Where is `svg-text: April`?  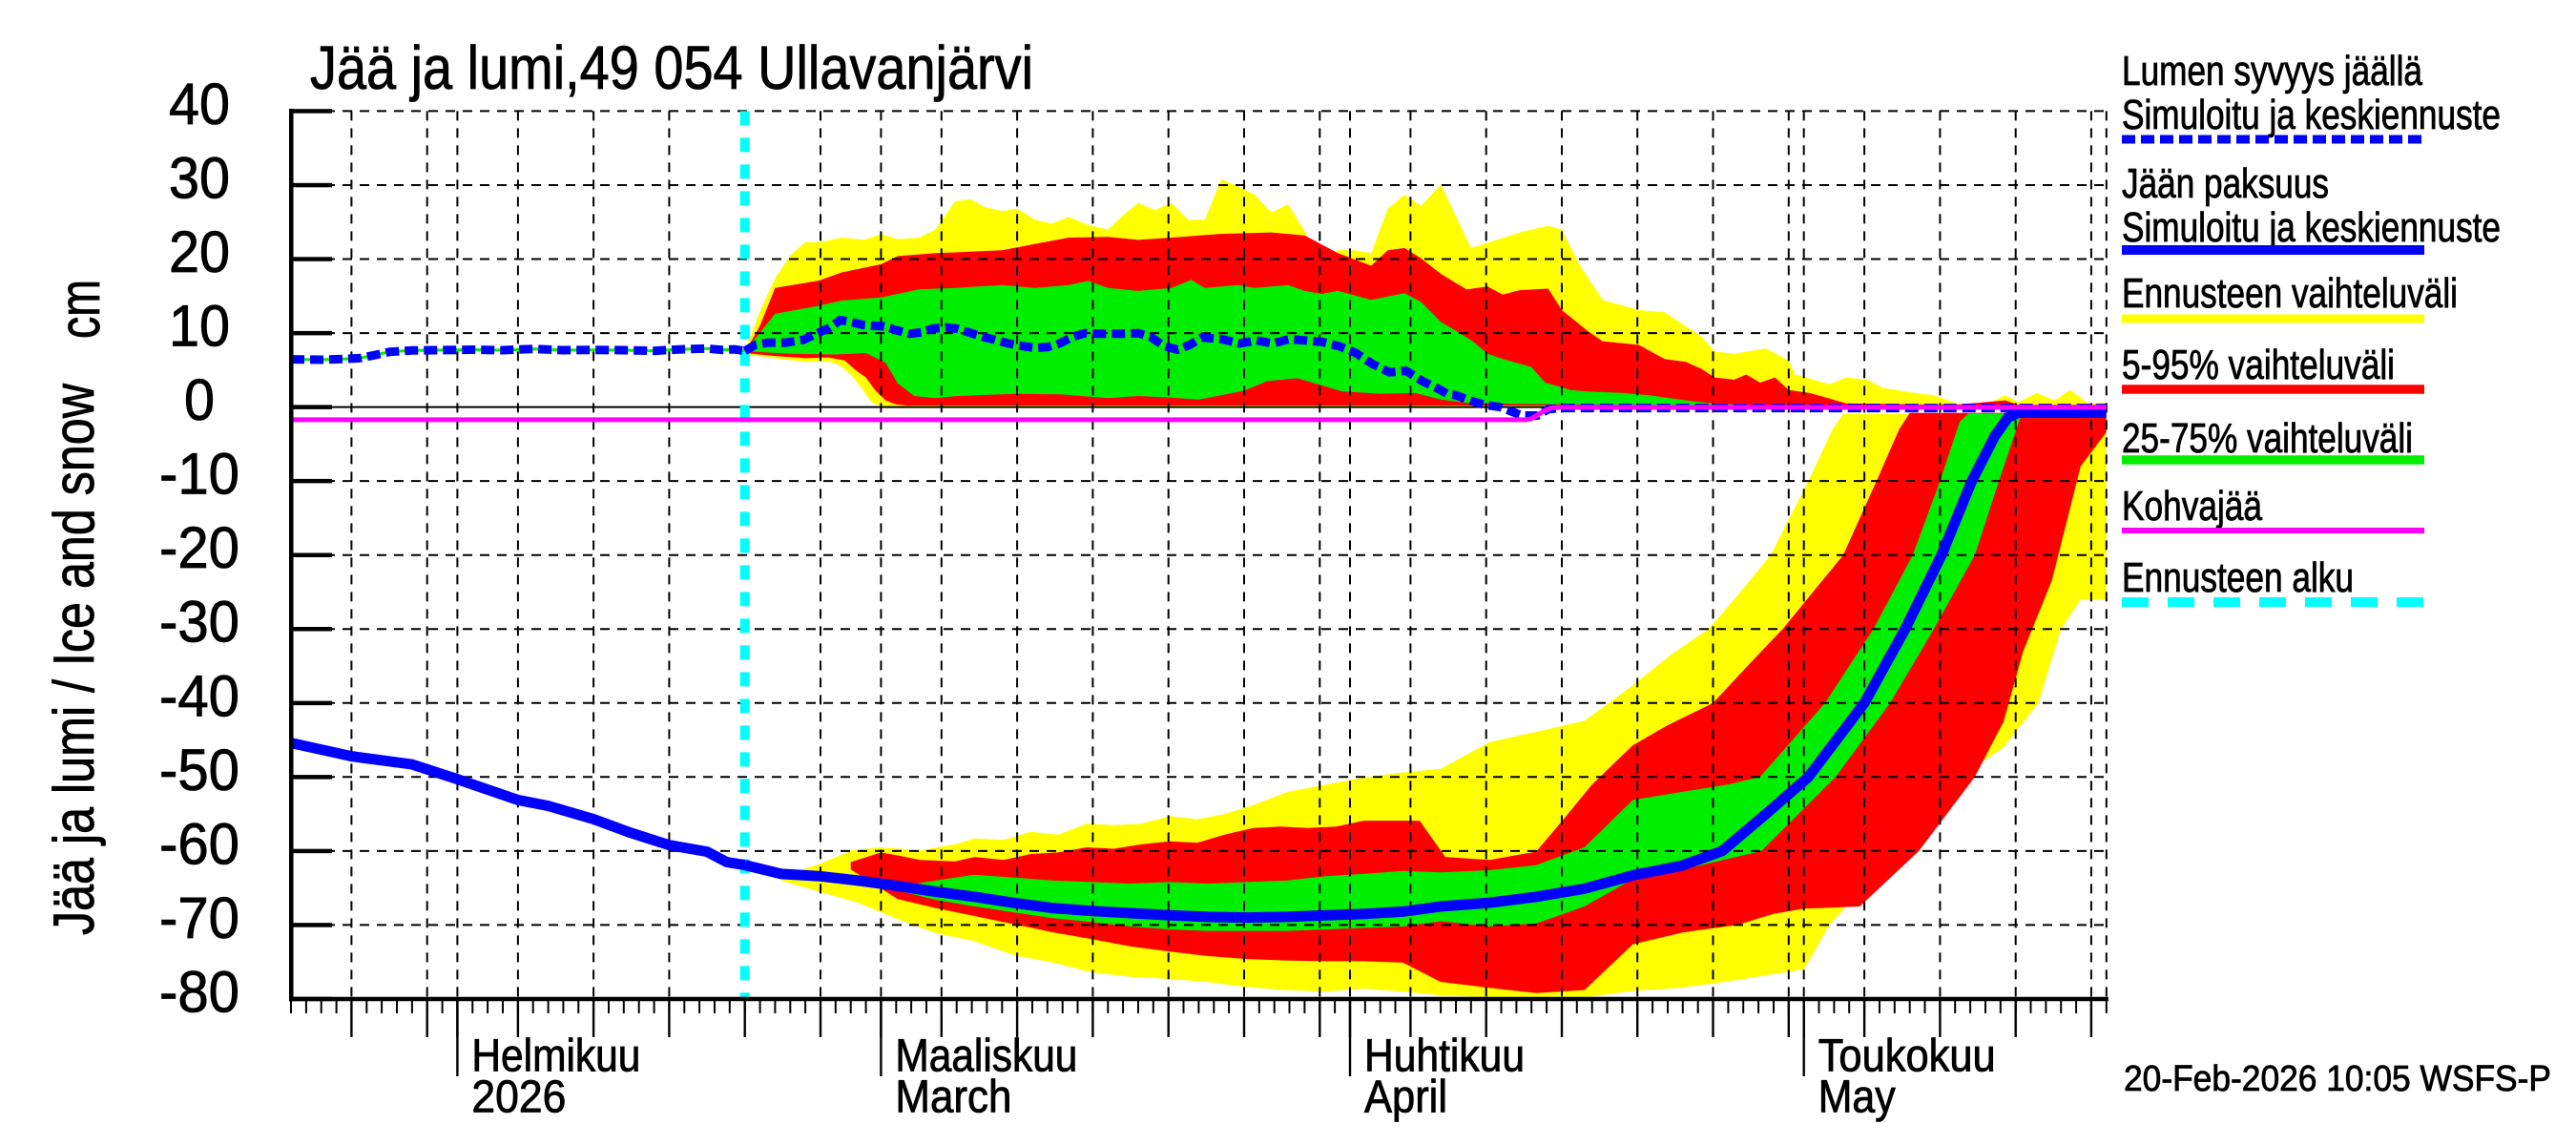
svg-text: April is located at coordinates (1405, 1098).